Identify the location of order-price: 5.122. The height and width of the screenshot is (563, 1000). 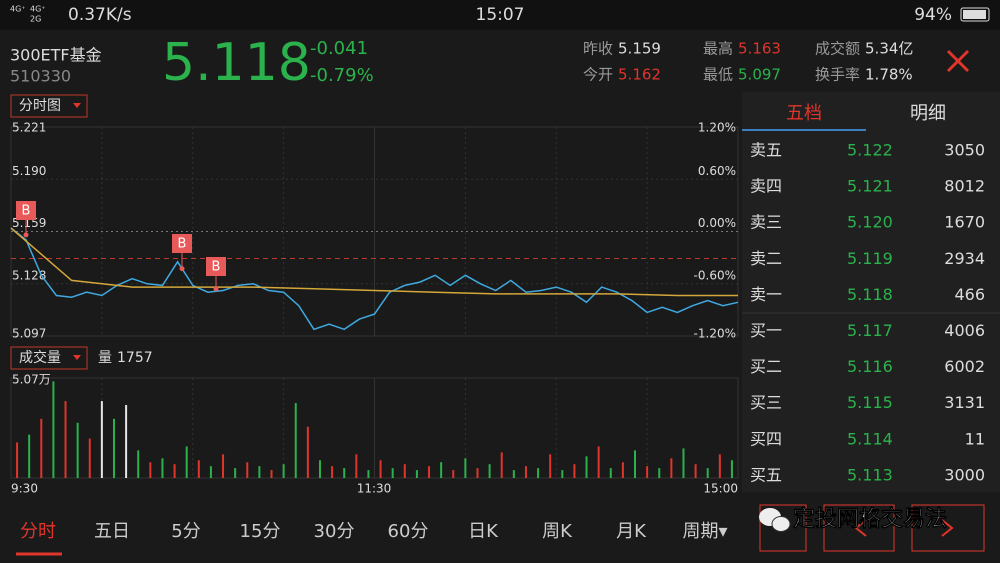
(870, 150).